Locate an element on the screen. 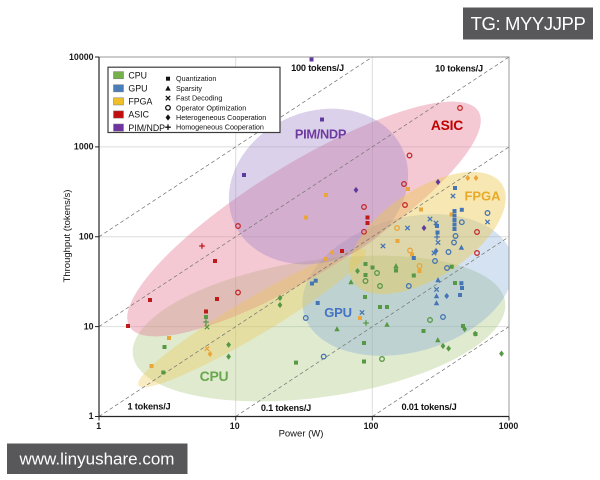 This screenshot has height=480, width=600. svg-text: 1 tokens/J is located at coordinates (149, 407).